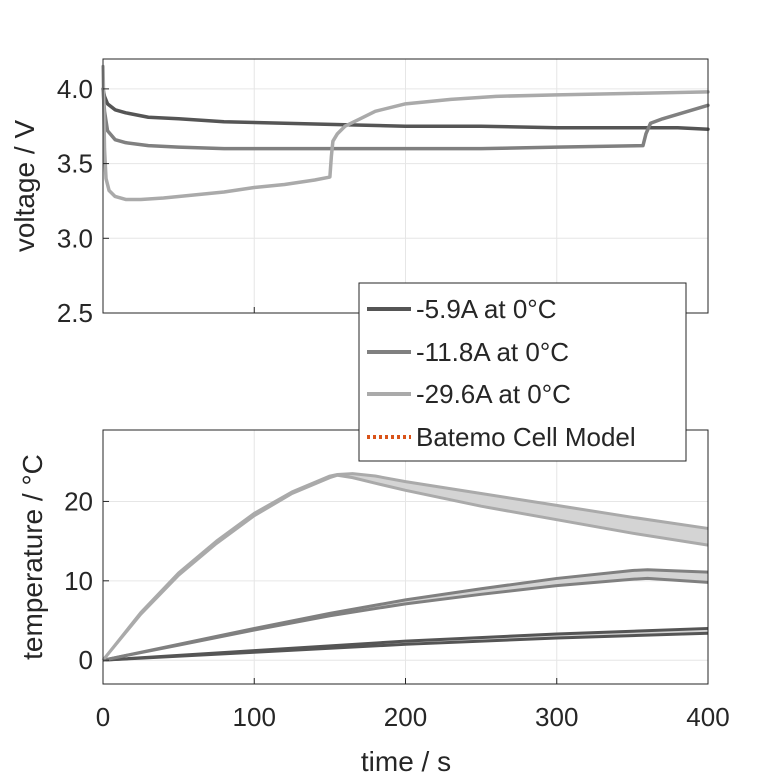  Describe the element at coordinates (493, 394) in the screenshot. I see `legend-label-29-6a: -29.6A at 0°C` at that location.